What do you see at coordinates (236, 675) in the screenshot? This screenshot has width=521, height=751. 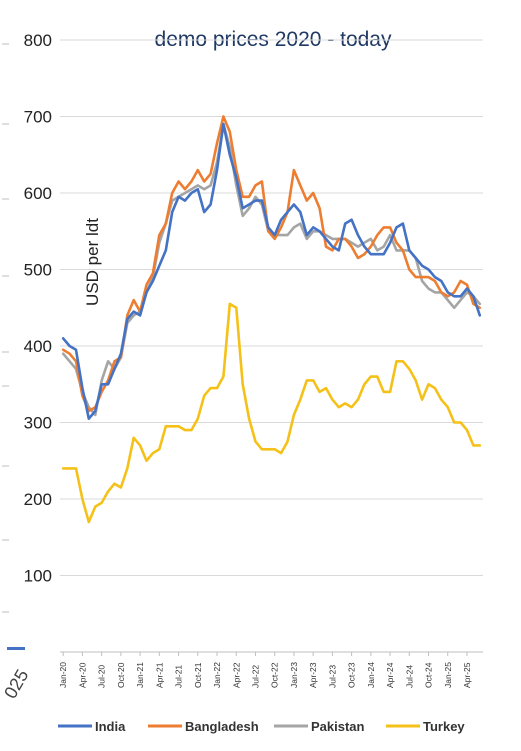 I see `x-tick-label: Apr-22` at bounding box center [236, 675].